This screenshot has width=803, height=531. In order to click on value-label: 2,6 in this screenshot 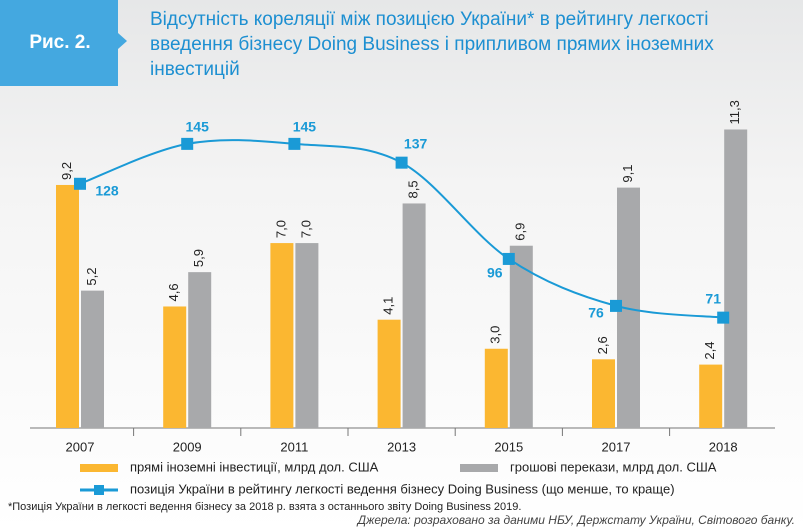, I will do `click(602, 345)`.